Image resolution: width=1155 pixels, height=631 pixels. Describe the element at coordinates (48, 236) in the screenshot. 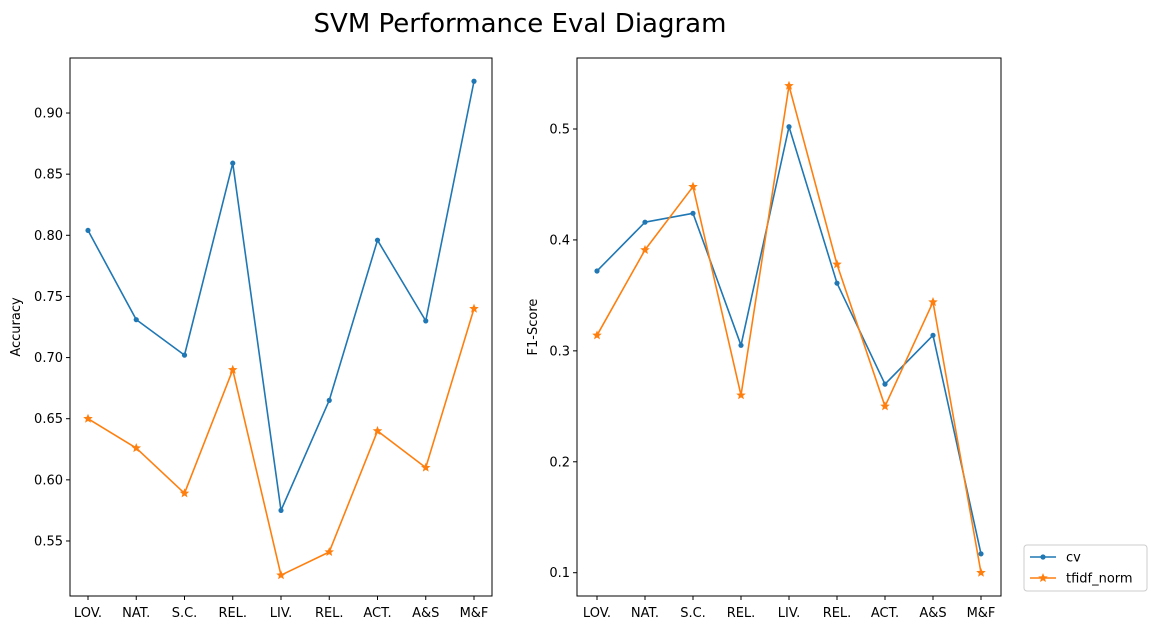

I see `y-tick-label: 0.80` at that location.